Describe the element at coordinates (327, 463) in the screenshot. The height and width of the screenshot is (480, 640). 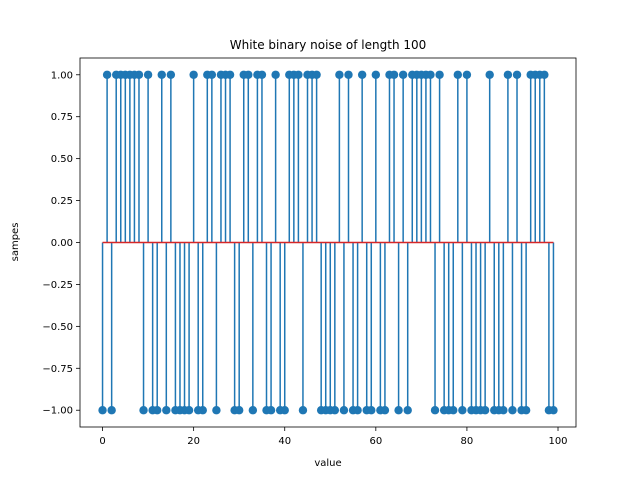
I see `x-axis-label: value` at that location.